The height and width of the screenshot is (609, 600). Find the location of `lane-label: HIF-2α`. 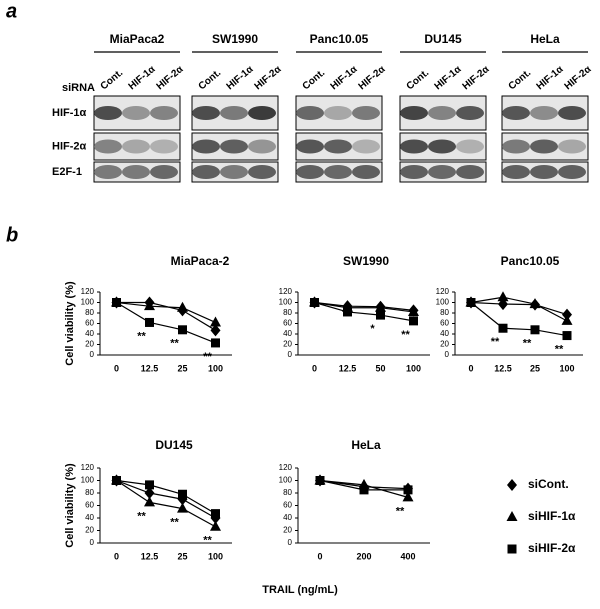

lane-label: HIF-2α is located at coordinates (477, 77).